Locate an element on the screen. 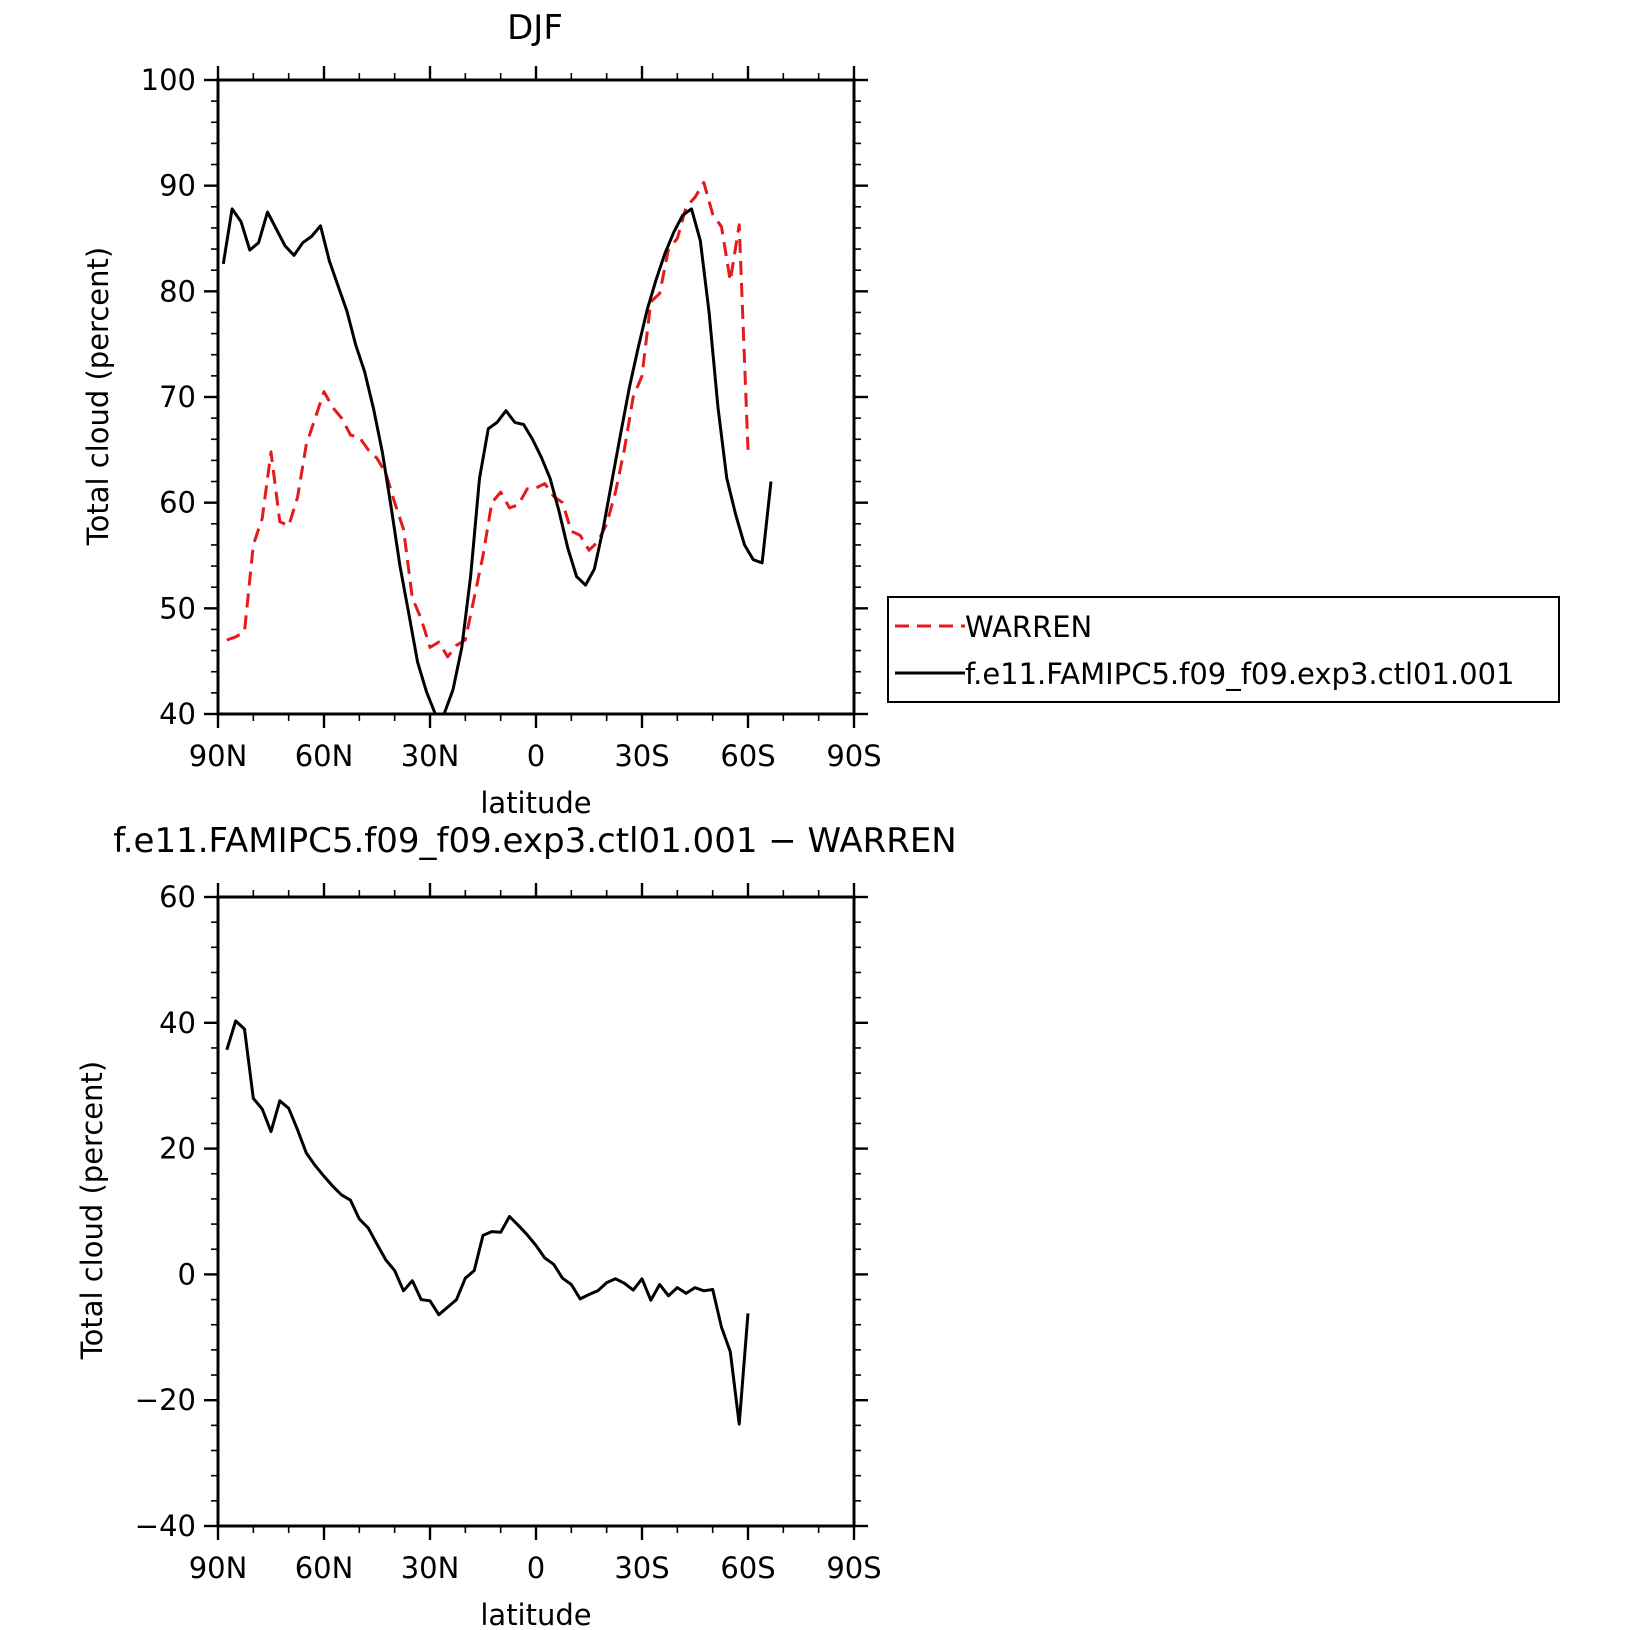 Image resolution: width=1630 pixels, height=1630 pixels. top-series-line-model is located at coordinates (497, 461).